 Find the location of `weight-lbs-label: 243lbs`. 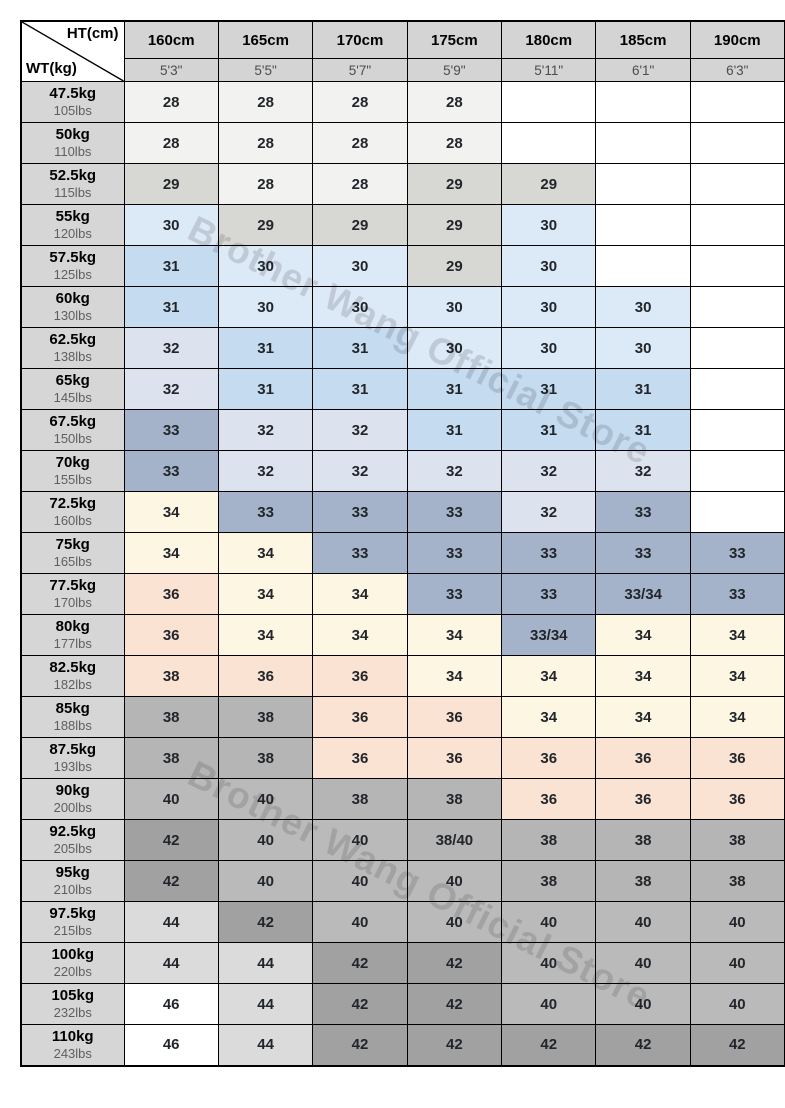

weight-lbs-label: 243lbs is located at coordinates (72, 1053).